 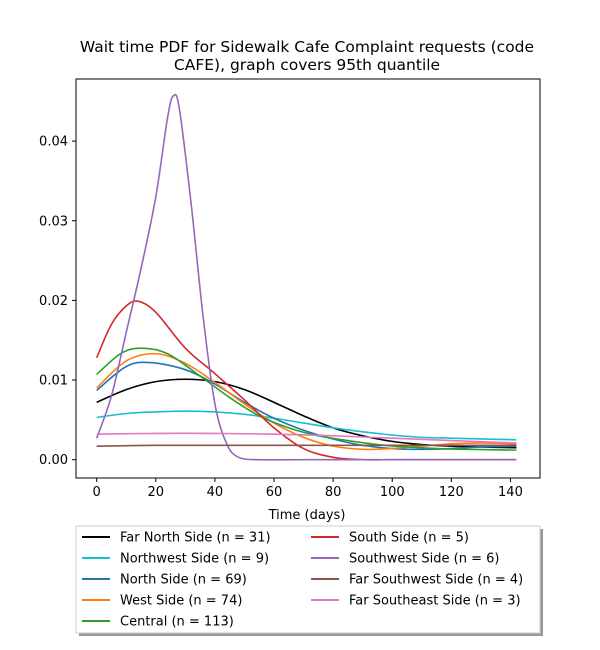 What do you see at coordinates (307, 65) in the screenshot?
I see `chart-title-line-2: CAFE), graph covers 95th quantile` at bounding box center [307, 65].